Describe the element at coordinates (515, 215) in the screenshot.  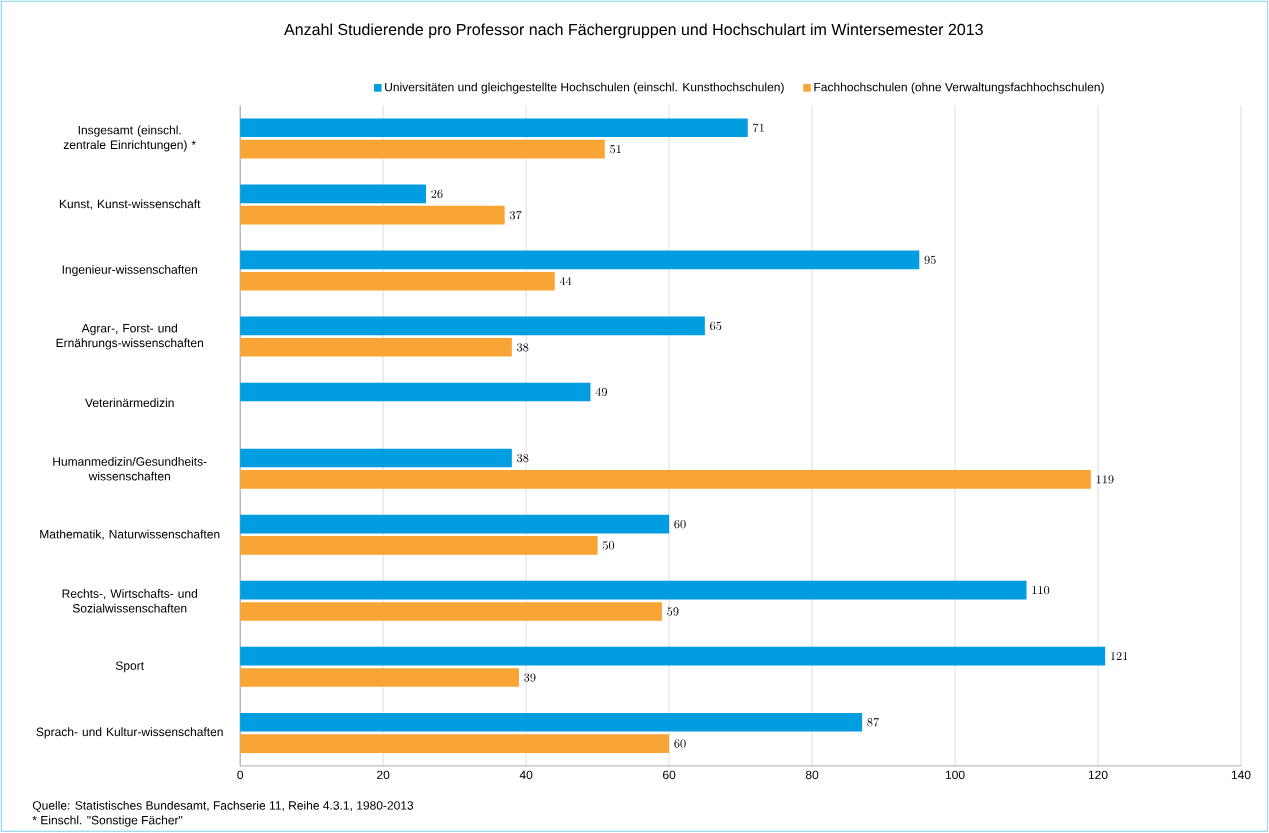
I see `data-label: 37` at that location.